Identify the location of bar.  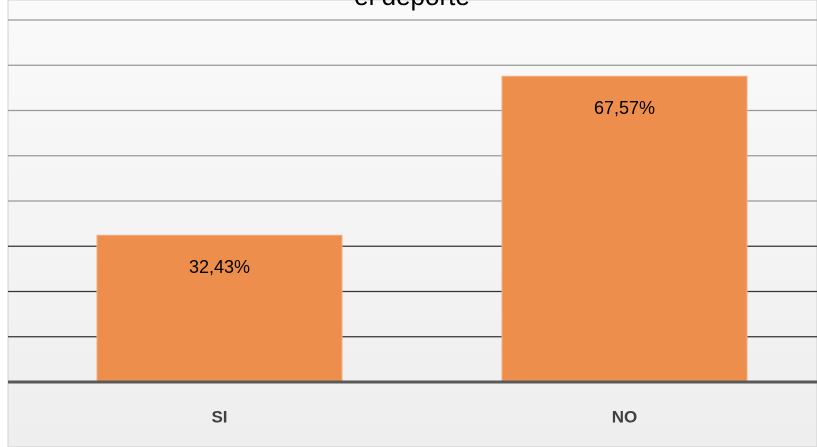
(219, 308).